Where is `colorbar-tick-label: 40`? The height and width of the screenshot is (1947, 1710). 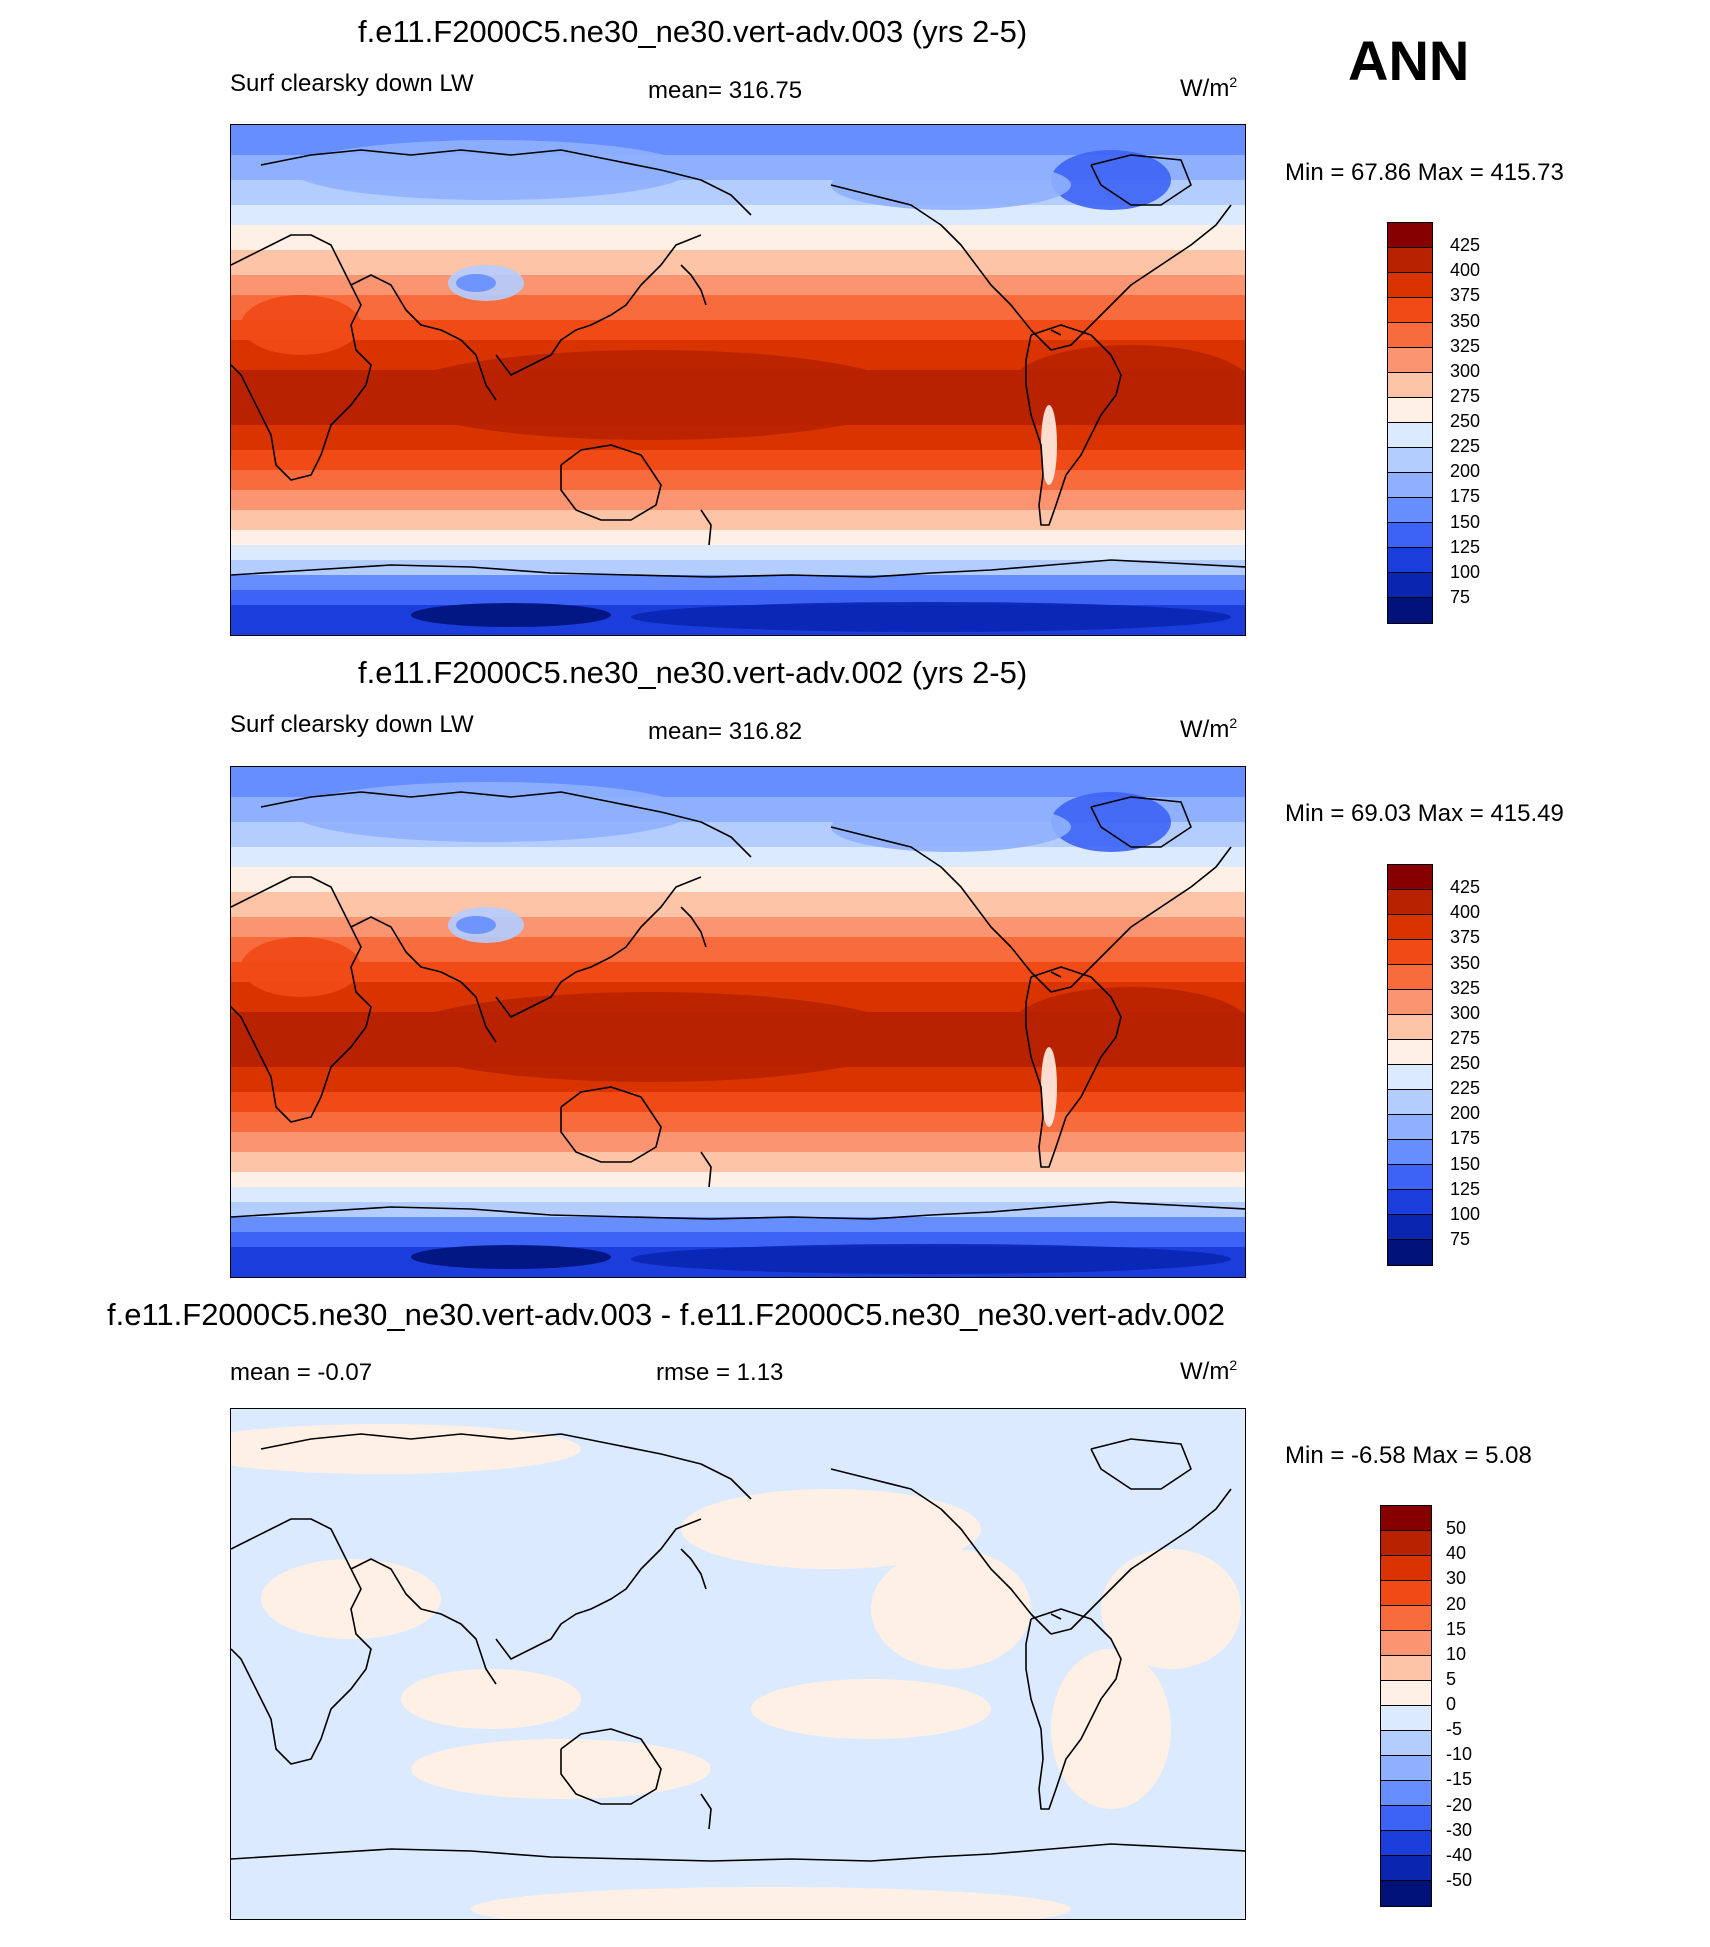 colorbar-tick-label: 40 is located at coordinates (1456, 1553).